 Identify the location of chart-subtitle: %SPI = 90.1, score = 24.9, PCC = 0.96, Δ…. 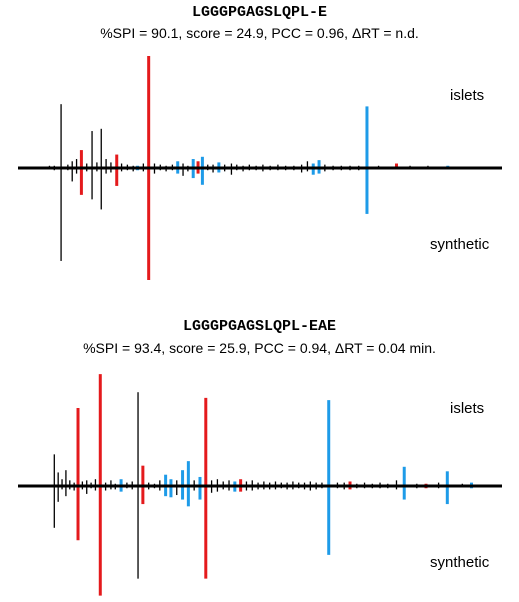
(259, 33).